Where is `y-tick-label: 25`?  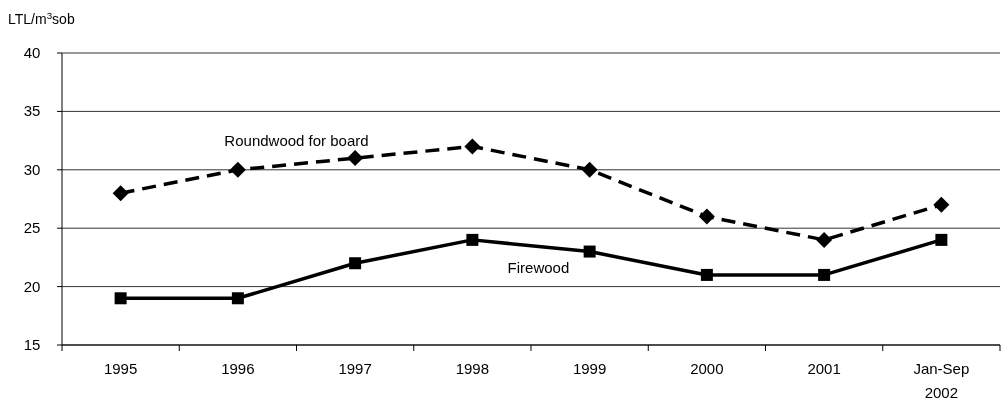
y-tick-label: 25 is located at coordinates (32, 228).